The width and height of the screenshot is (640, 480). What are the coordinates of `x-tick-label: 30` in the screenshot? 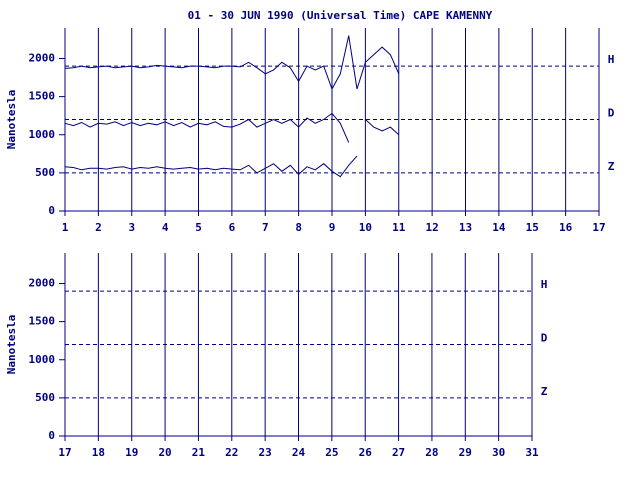 It's located at (498, 452).